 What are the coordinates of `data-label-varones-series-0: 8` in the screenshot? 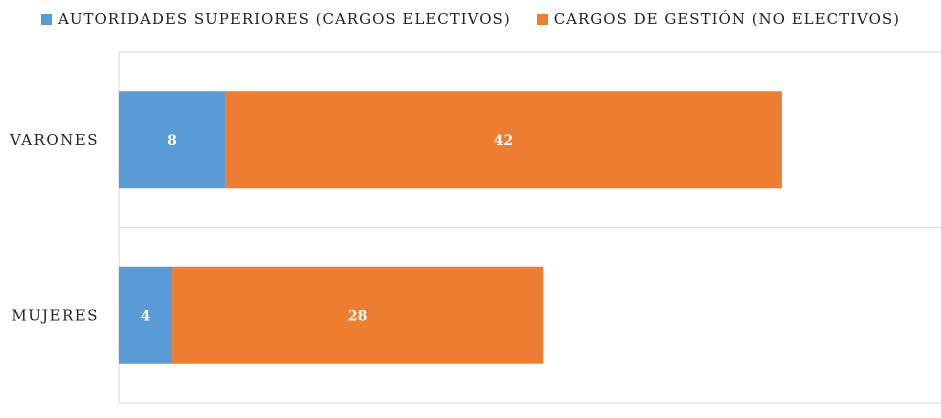 It's located at (172, 141).